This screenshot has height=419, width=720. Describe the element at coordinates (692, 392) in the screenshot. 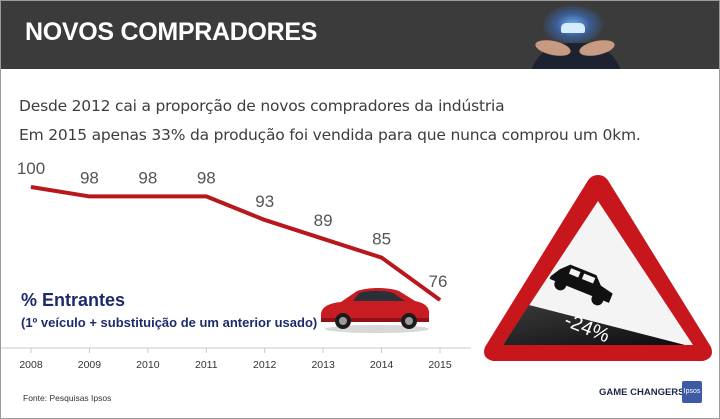

I see `ipsos-logo: Ipsos` at that location.